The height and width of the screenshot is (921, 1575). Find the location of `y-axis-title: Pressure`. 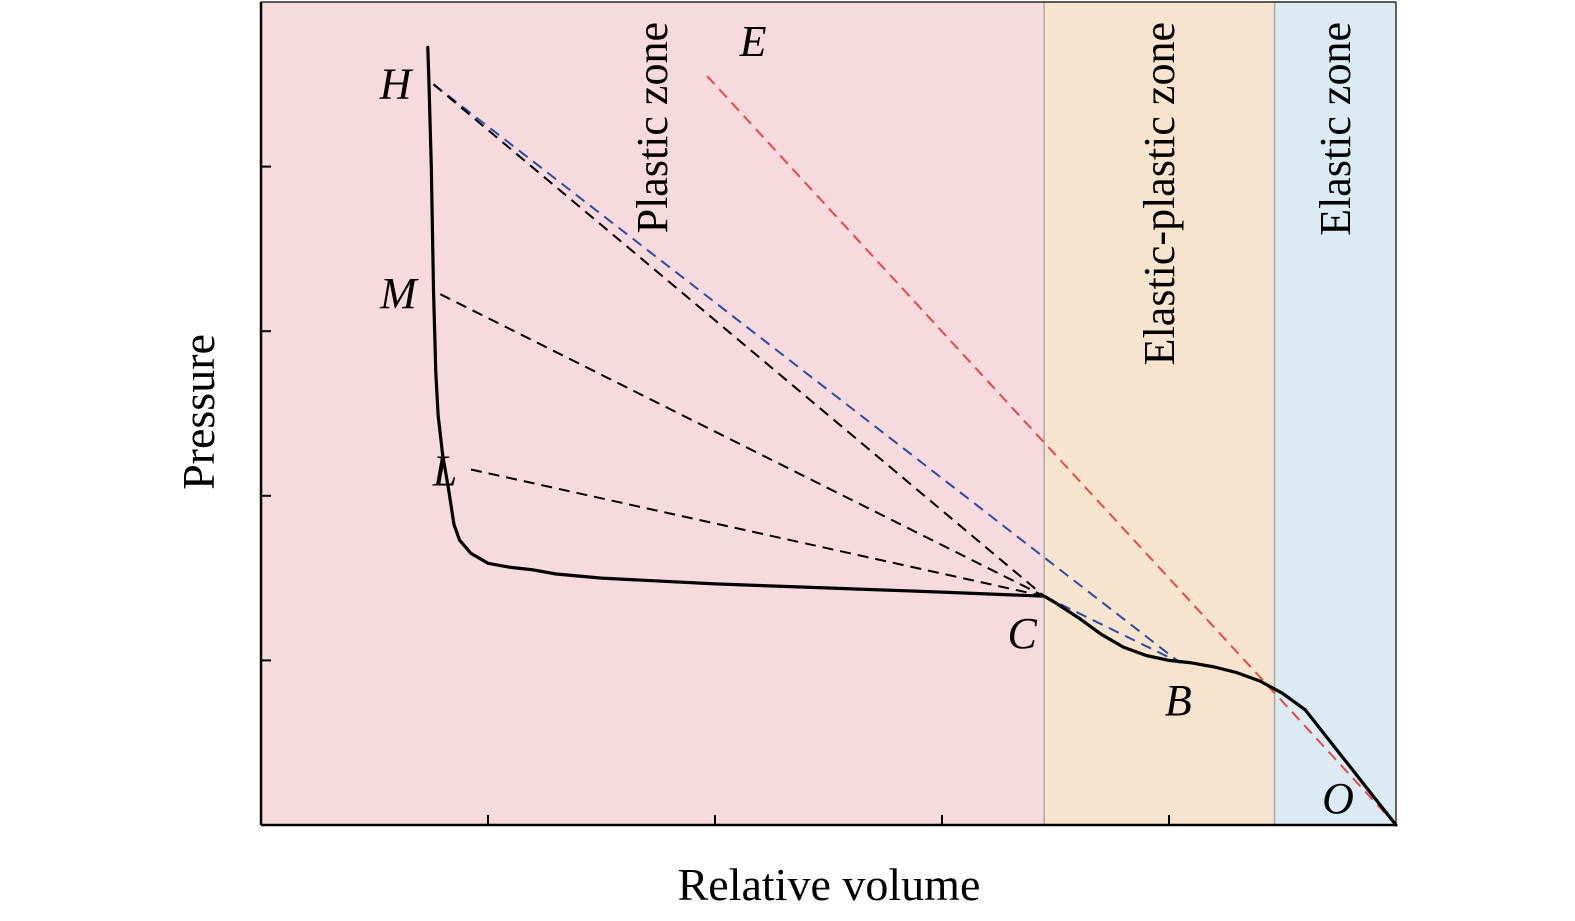

y-axis-title: Pressure is located at coordinates (198, 412).